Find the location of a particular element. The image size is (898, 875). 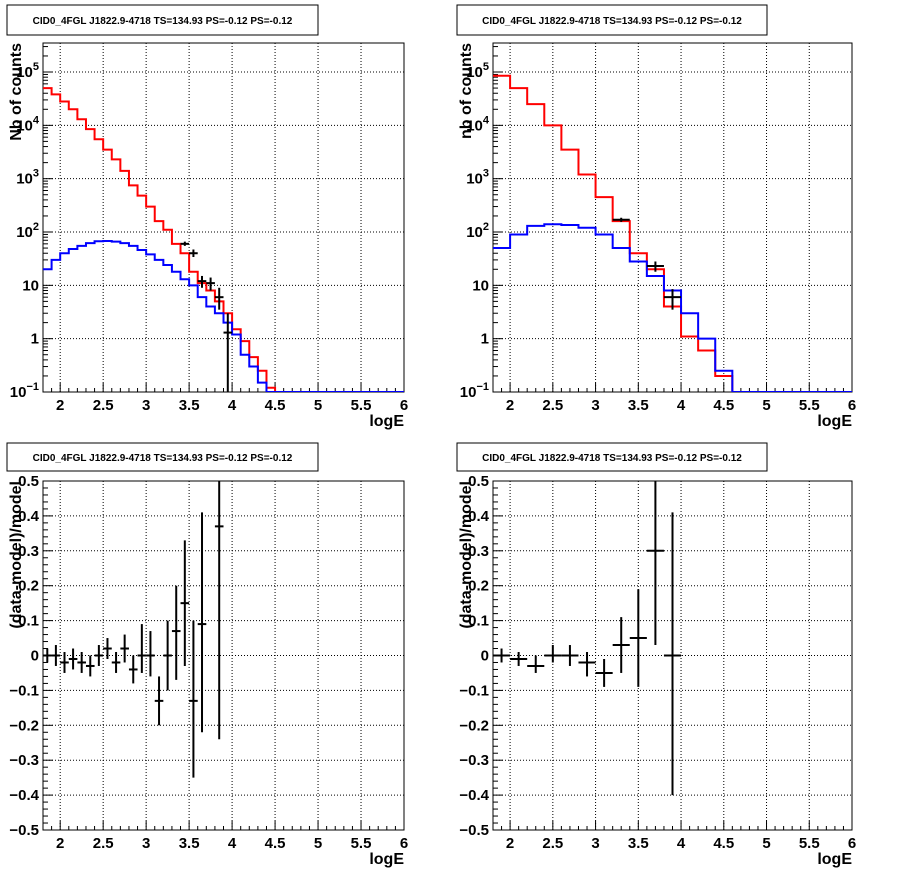

y-tick-label: 10⁴ is located at coordinates (478, 124).